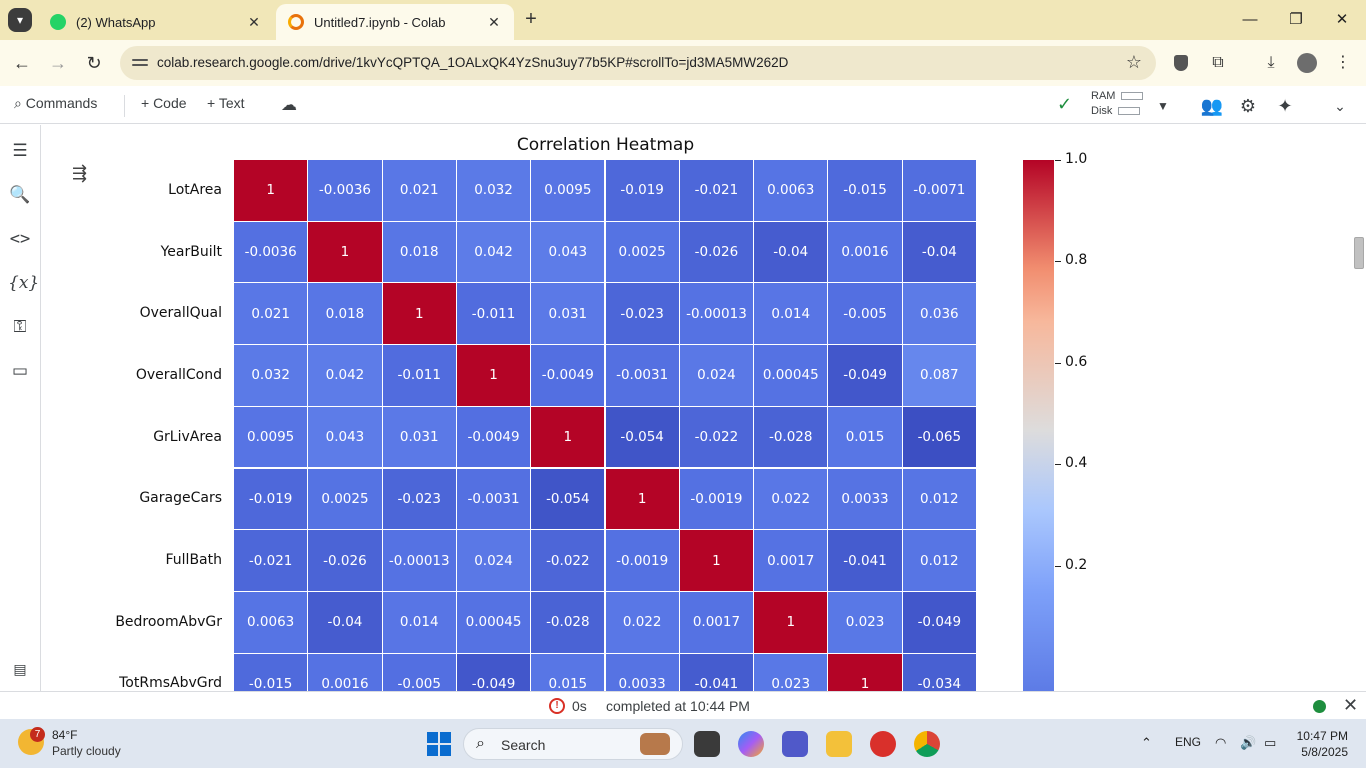  What do you see at coordinates (494, 499) in the screenshot?
I see `heatmap-cell: -0.0031` at bounding box center [494, 499].